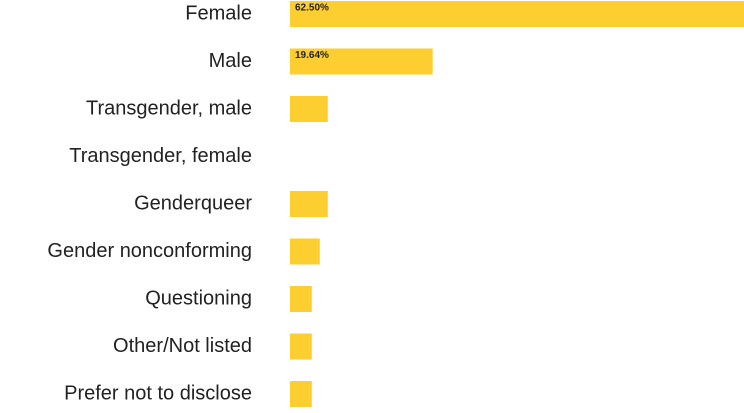  I want to click on value-label: 62.50%, so click(312, 8).